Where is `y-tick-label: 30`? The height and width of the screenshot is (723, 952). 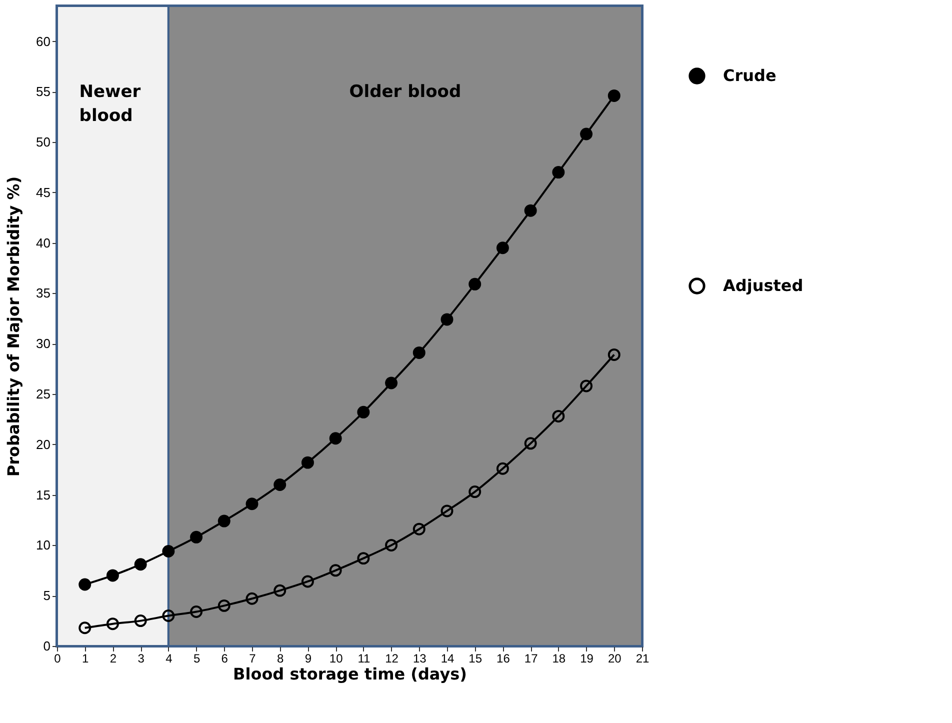
y-tick-label: 30 is located at coordinates (43, 344).